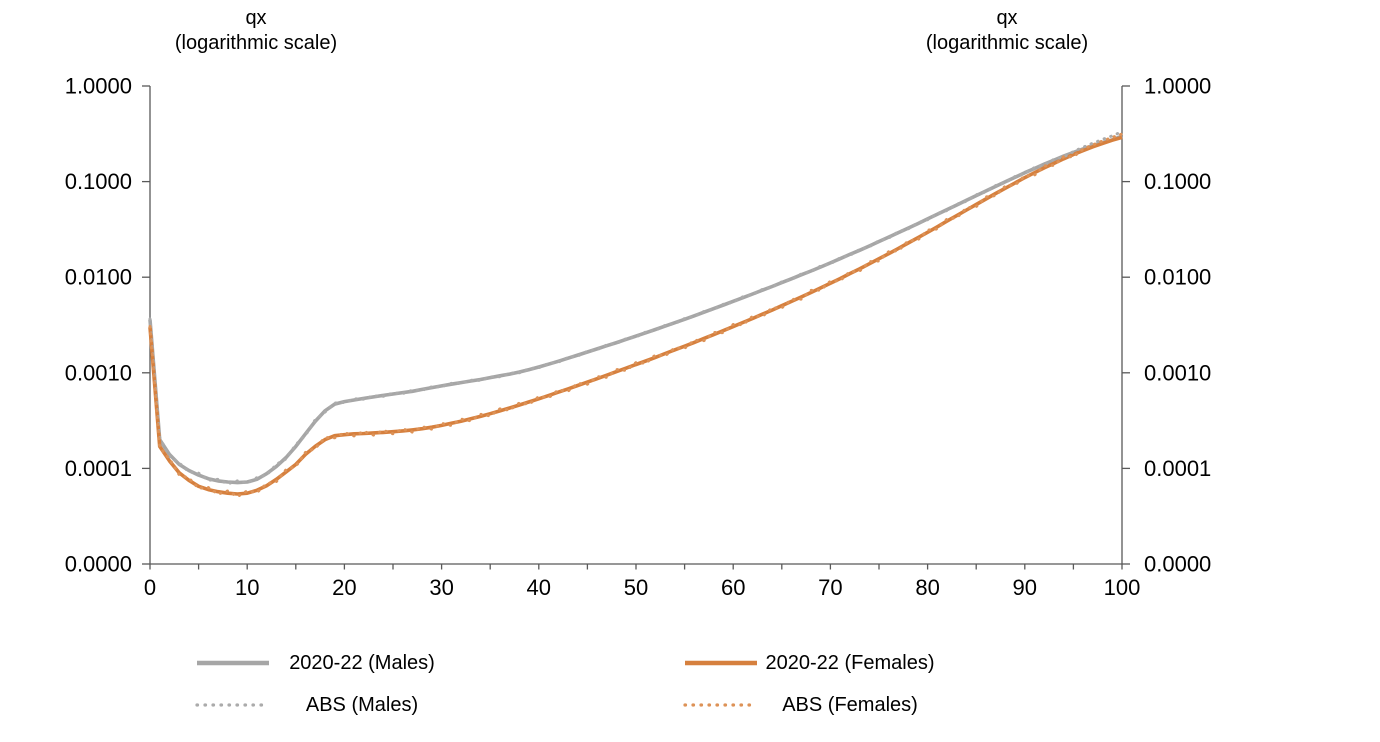  What do you see at coordinates (247, 587) in the screenshot?
I see `x-tick-label: 10` at bounding box center [247, 587].